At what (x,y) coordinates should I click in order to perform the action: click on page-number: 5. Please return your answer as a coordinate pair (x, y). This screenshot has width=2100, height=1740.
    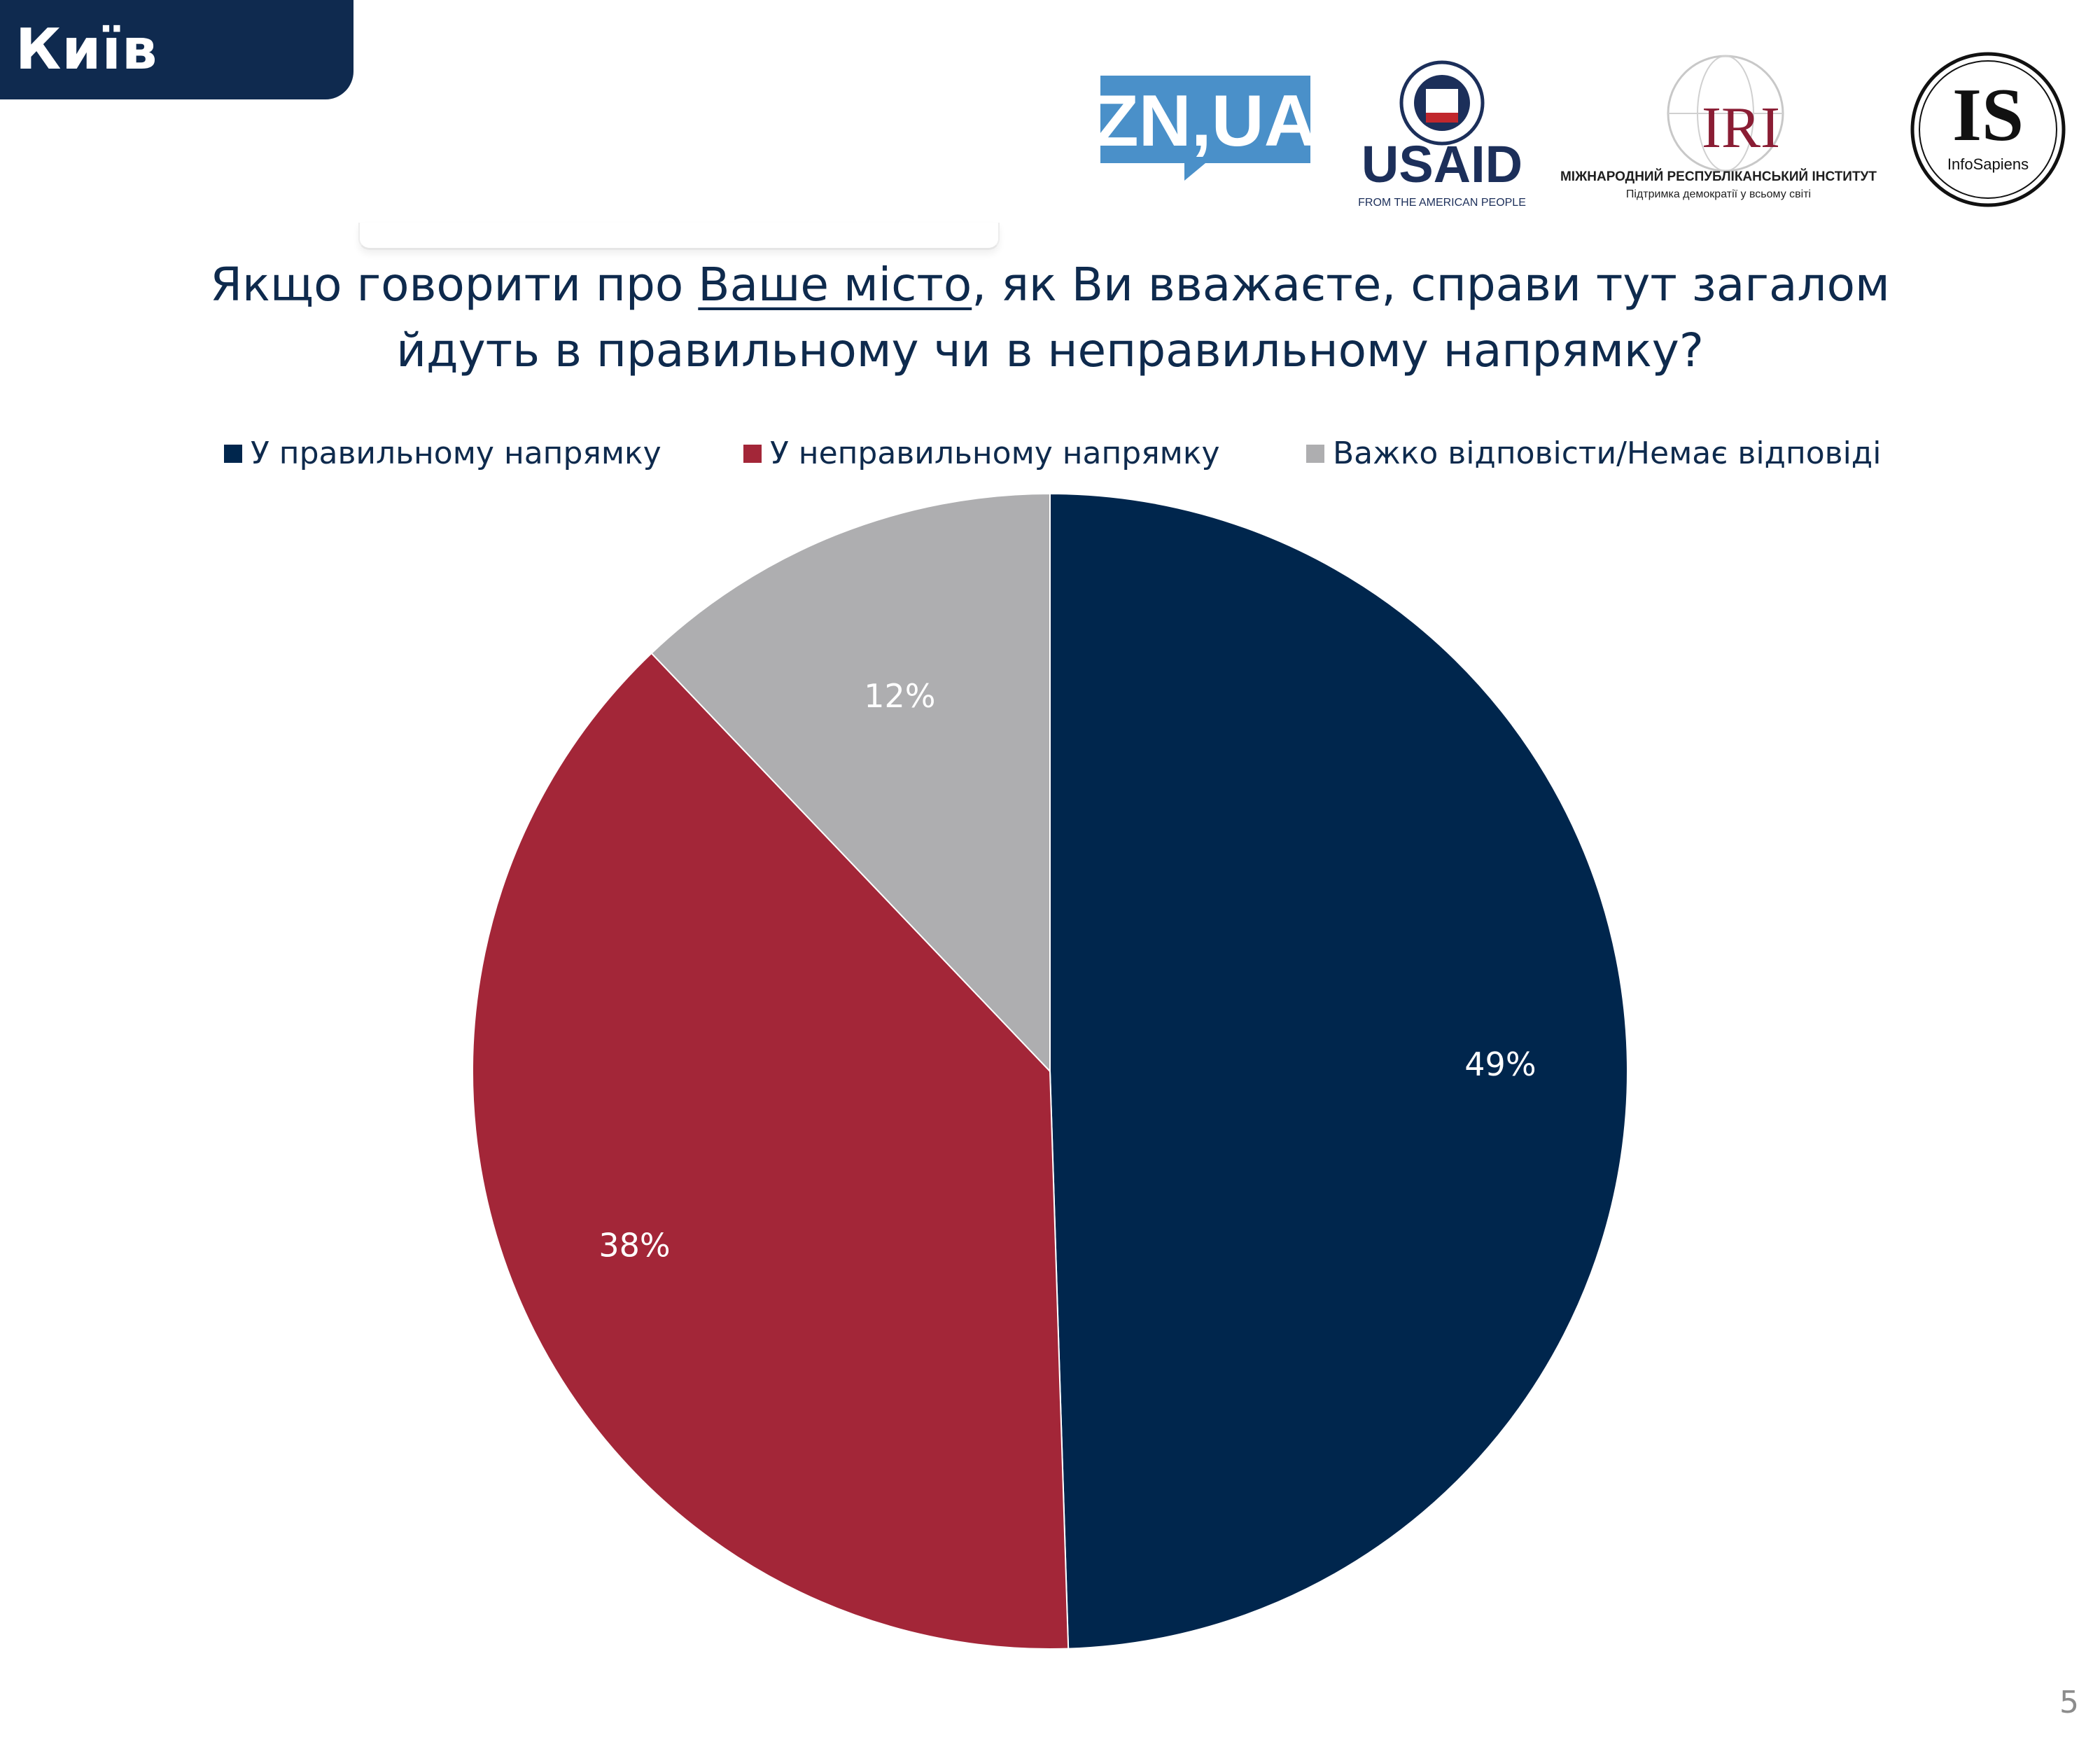
    Looking at the image, I should click on (2069, 1702).